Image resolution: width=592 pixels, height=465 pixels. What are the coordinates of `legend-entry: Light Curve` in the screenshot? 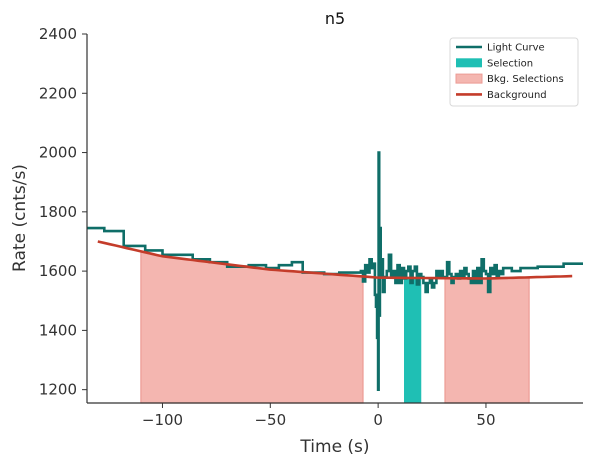 It's located at (500, 48).